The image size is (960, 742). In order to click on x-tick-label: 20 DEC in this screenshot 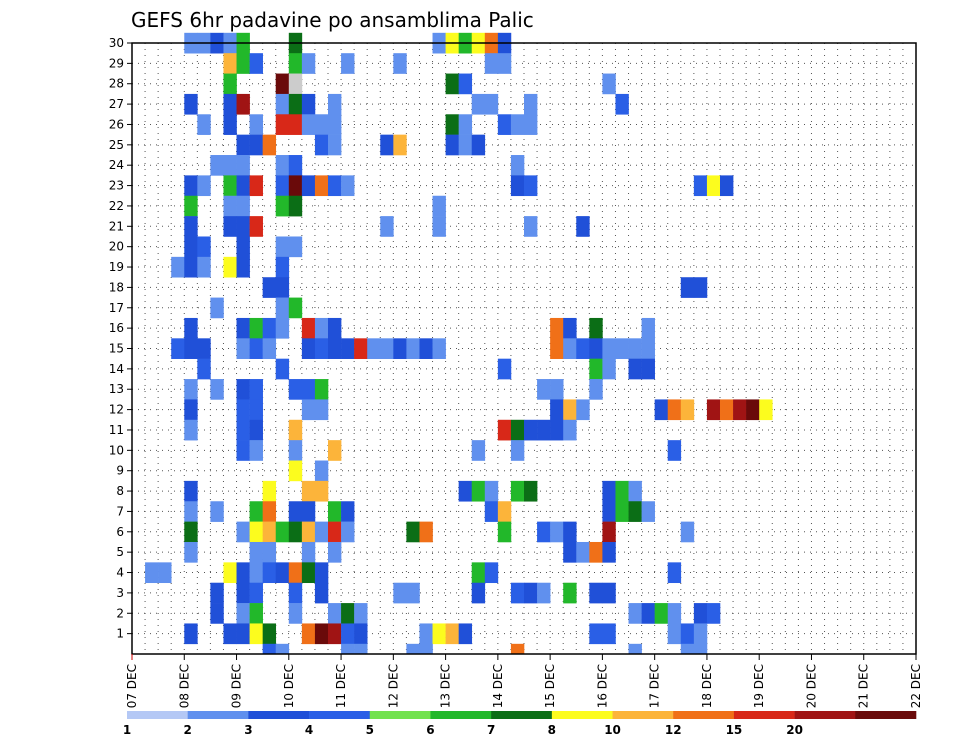, I will do `click(811, 686)`.